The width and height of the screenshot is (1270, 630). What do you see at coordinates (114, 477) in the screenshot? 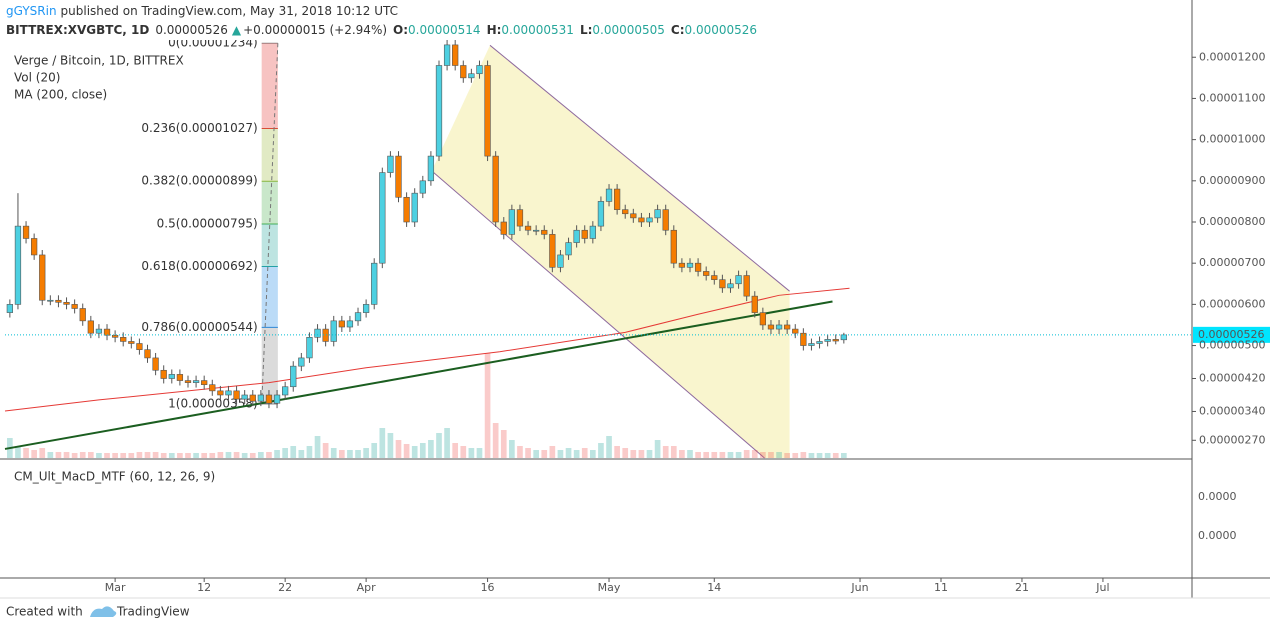
I see `macd-title: CM_Ult_MacD_MTF (60, 12, 26, 9)` at bounding box center [114, 477].